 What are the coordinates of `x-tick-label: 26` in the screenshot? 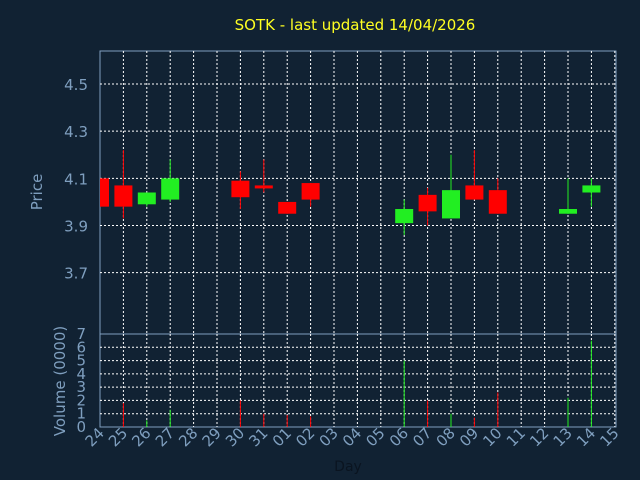 It's located at (141, 437).